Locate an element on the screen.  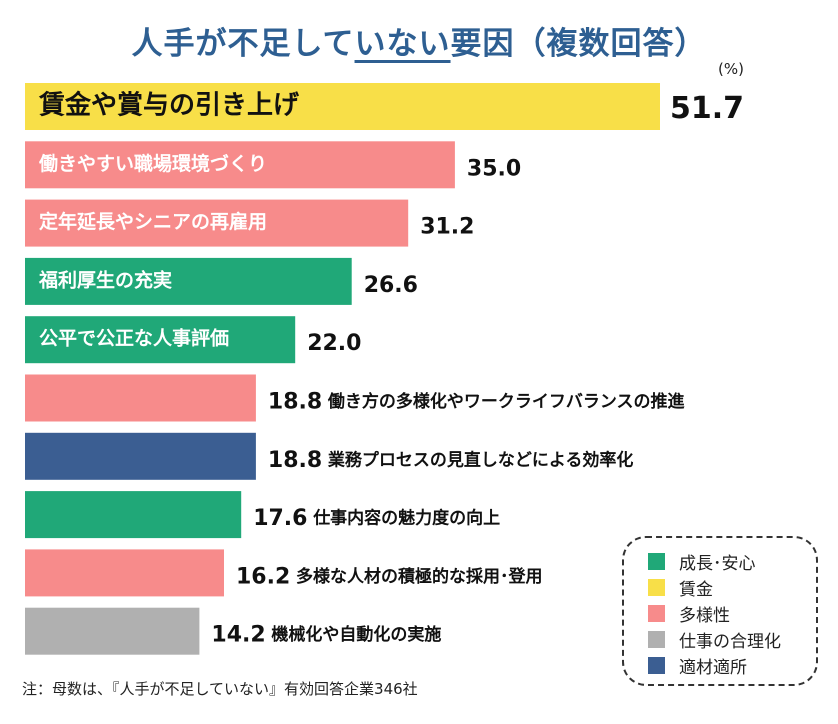
value-label-2: 31.2 is located at coordinates (447, 227).